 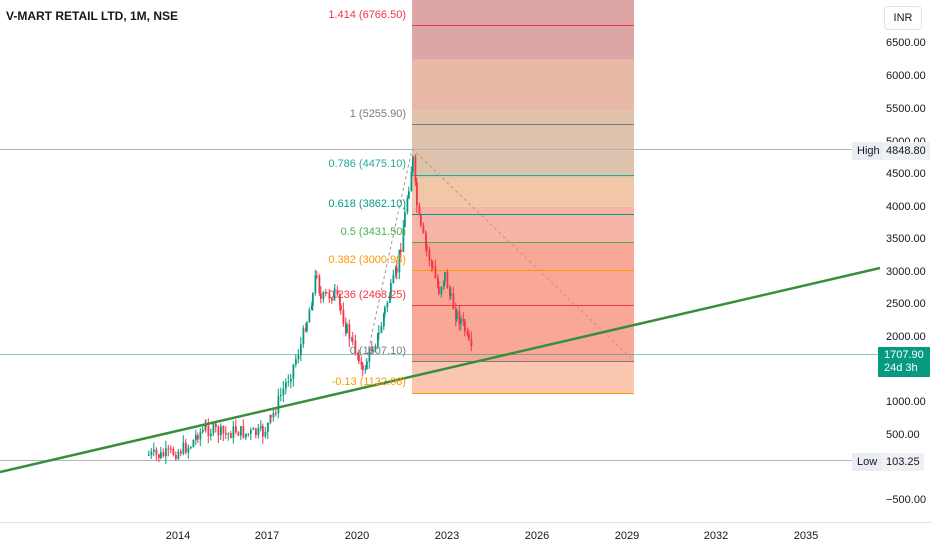 I want to click on last-price-badge: 1707.90 24d 3h, so click(x=904, y=362).